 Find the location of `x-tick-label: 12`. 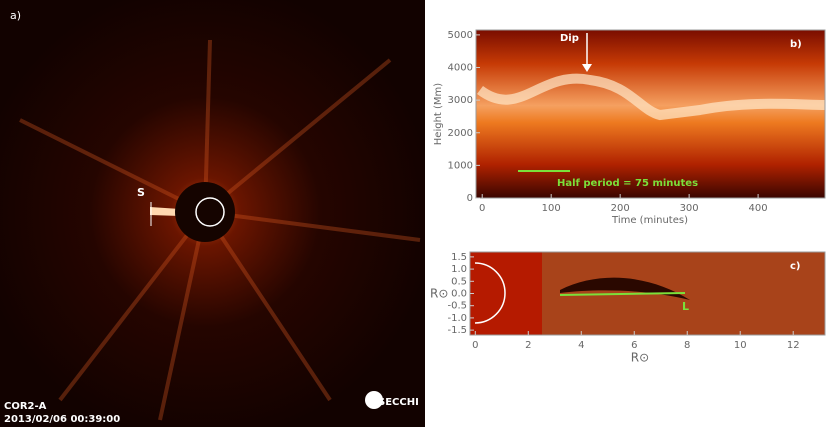

x-tick-label: 12 is located at coordinates (793, 345).